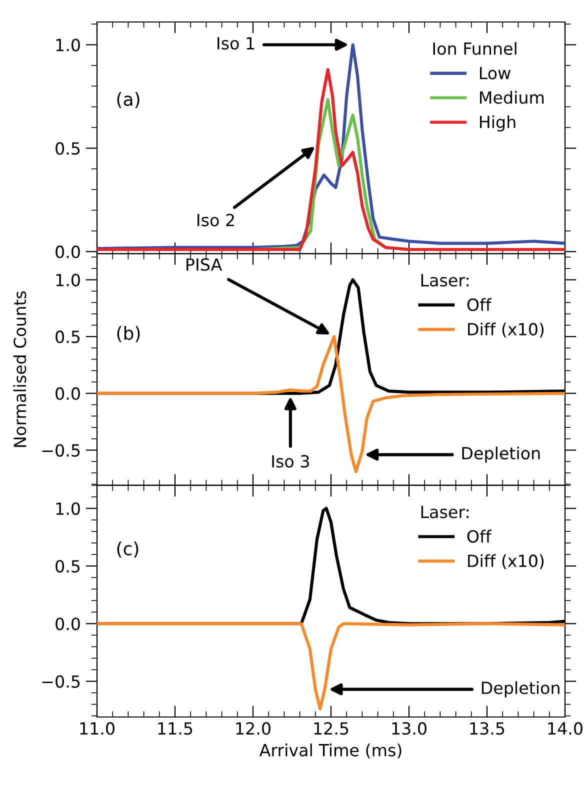 This screenshot has width=588, height=789. I want to click on x-tick-label: 14.0, so click(565, 728).